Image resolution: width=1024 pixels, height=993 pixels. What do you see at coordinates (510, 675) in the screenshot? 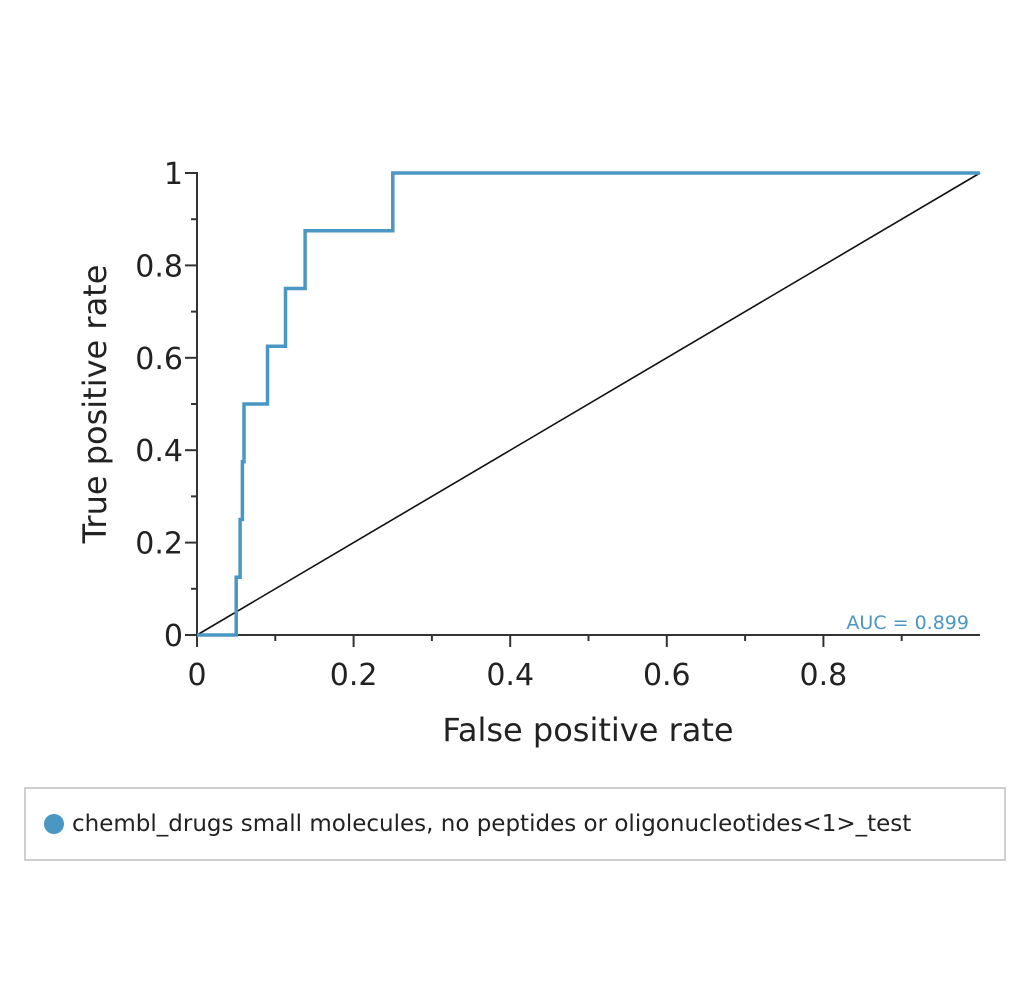
I see `x-tick-label: 0.4` at bounding box center [510, 675].